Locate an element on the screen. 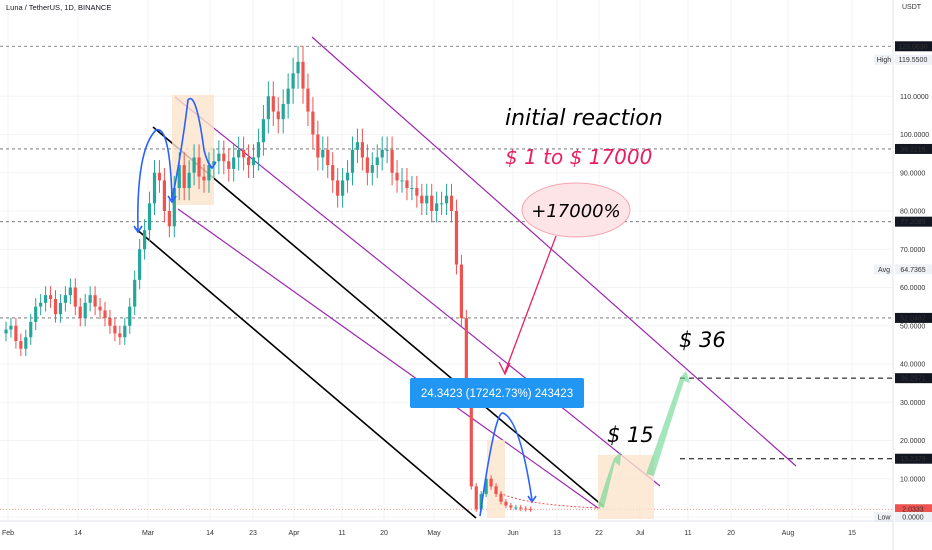  percent-text: +17000% is located at coordinates (575, 211).